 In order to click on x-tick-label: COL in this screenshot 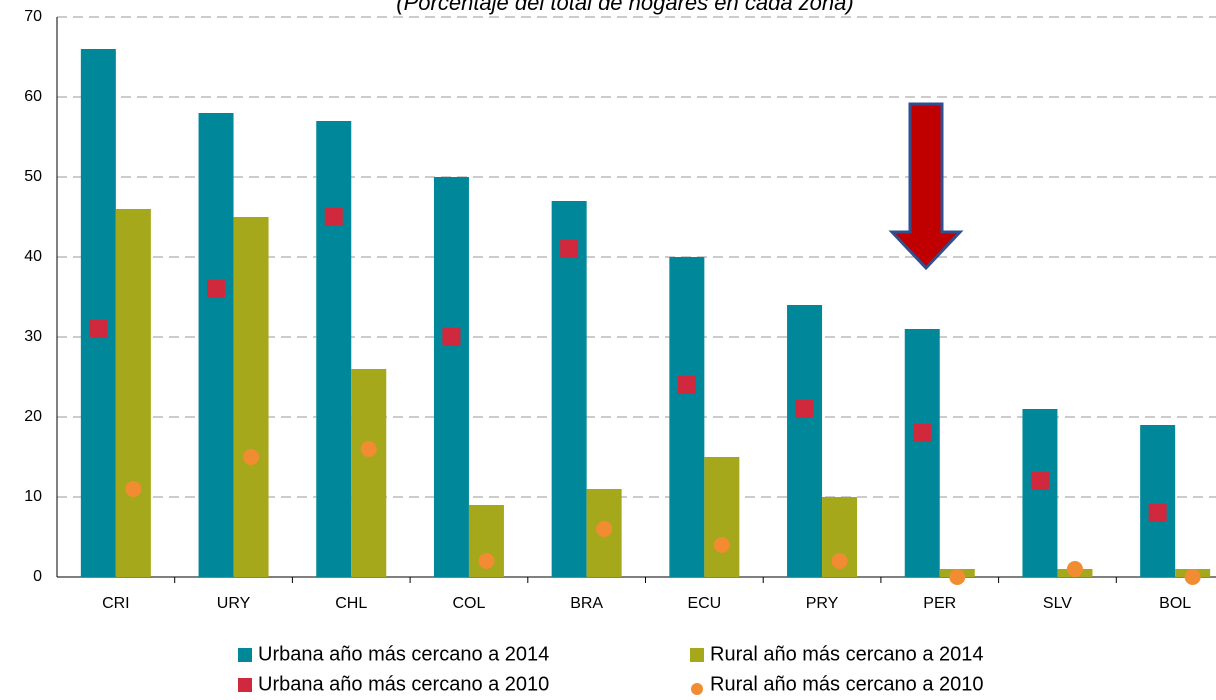, I will do `click(468, 603)`.